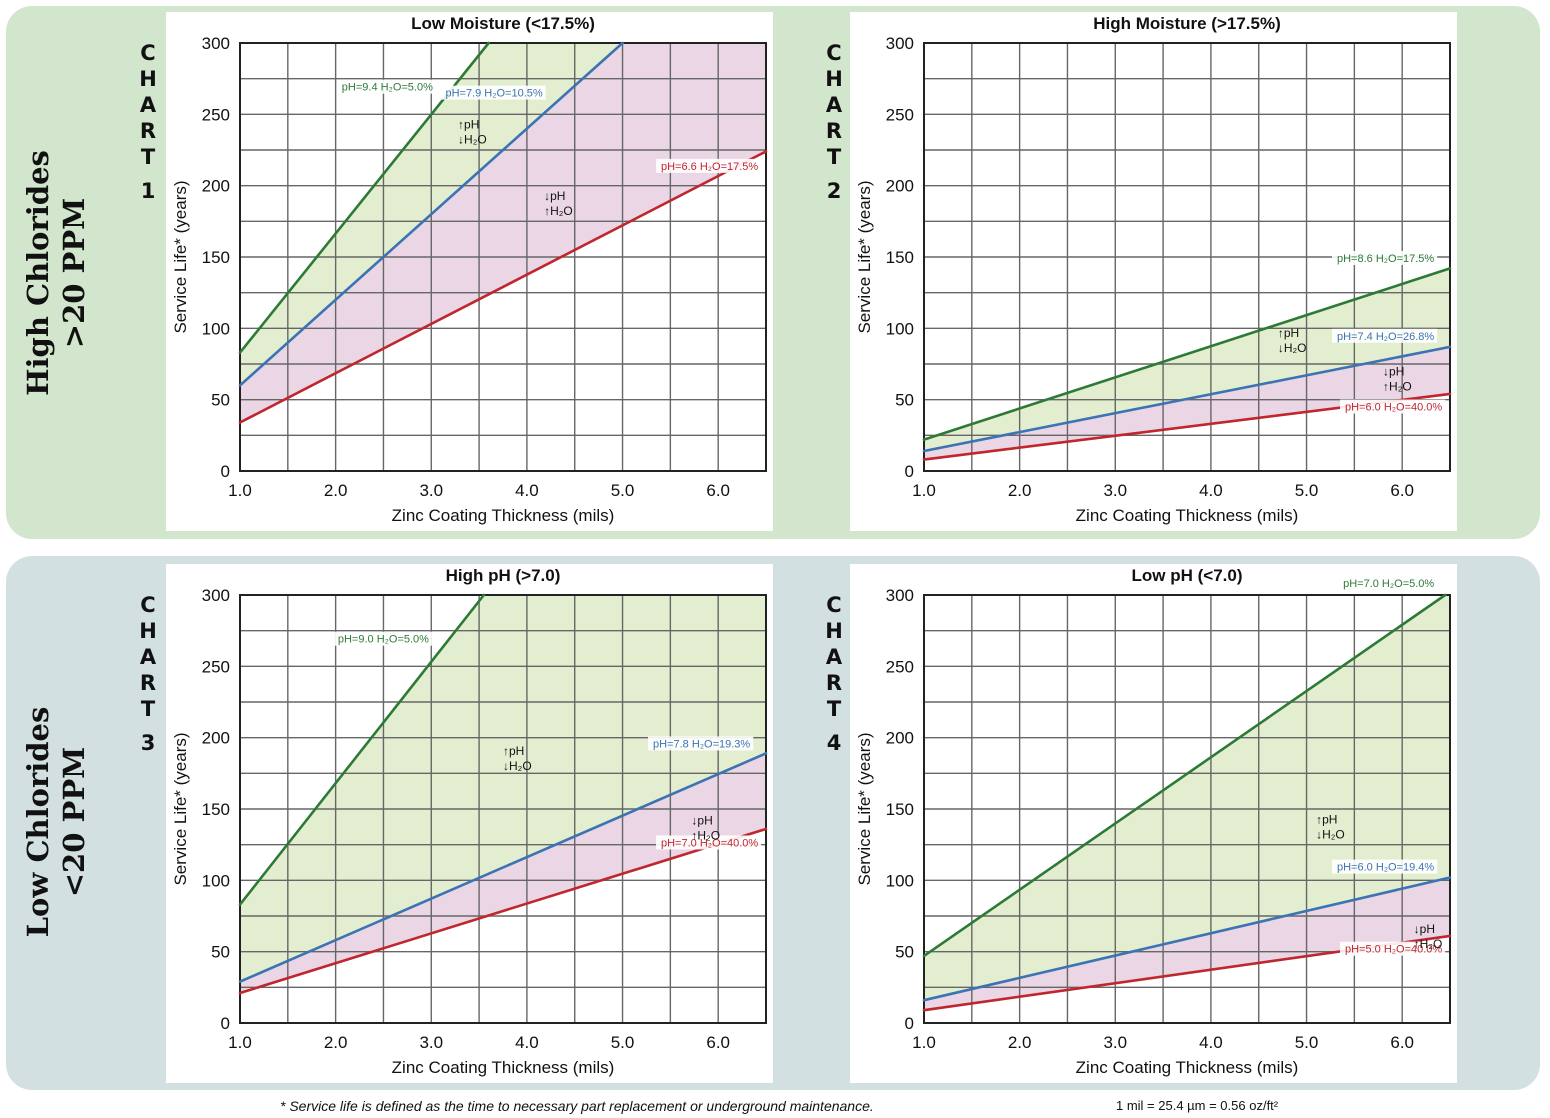  What do you see at coordinates (1187, 23) in the screenshot?
I see `chart-title: High Moisture (>17.5%)` at bounding box center [1187, 23].